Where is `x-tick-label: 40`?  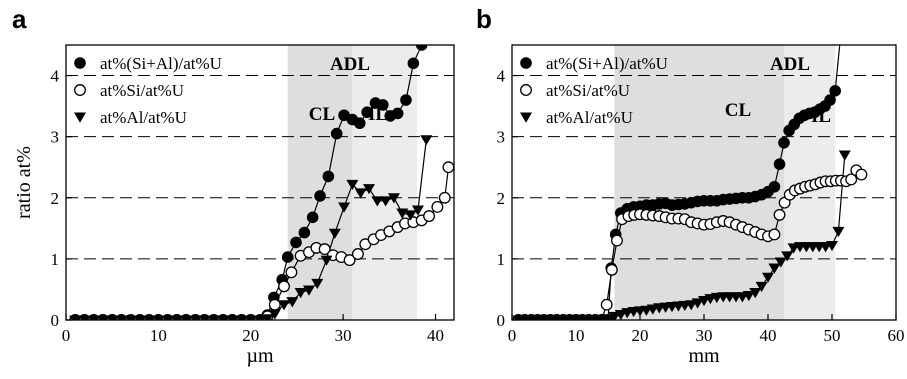 x-tick-label: 40 is located at coordinates (768, 335).